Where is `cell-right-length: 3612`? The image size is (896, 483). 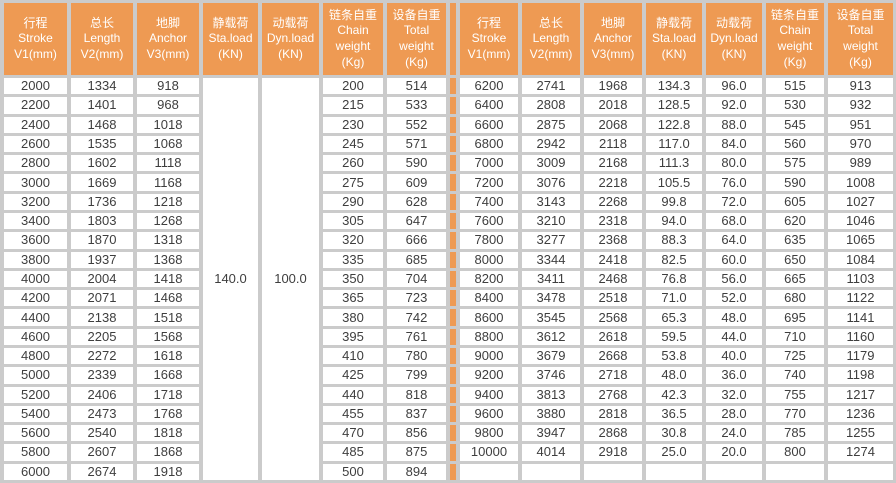
cell-right-length: 3612 is located at coordinates (551, 336).